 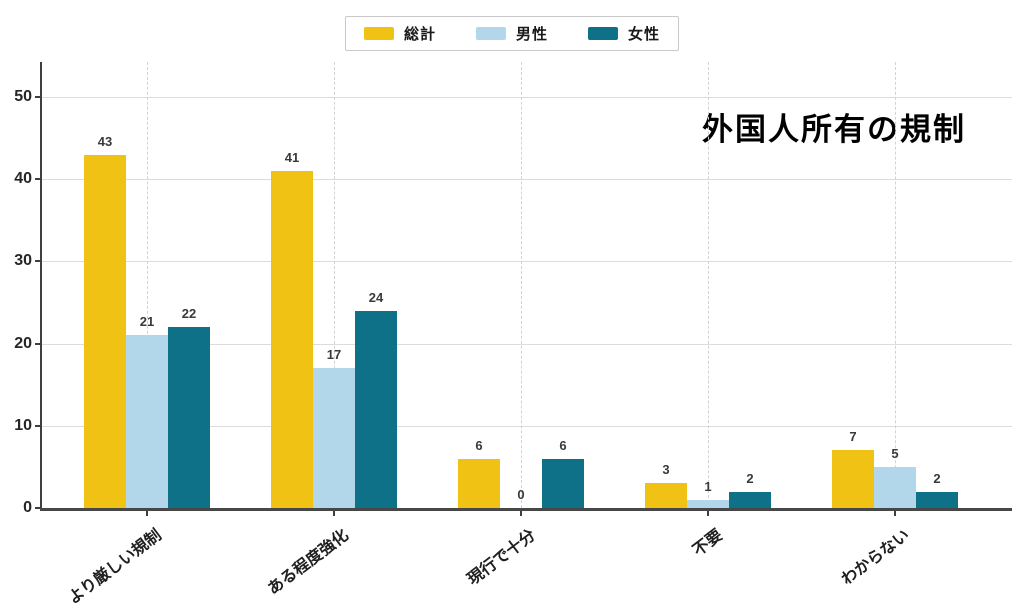 I want to click on x-axis-category-label: ある程度強化, so click(x=308, y=562).